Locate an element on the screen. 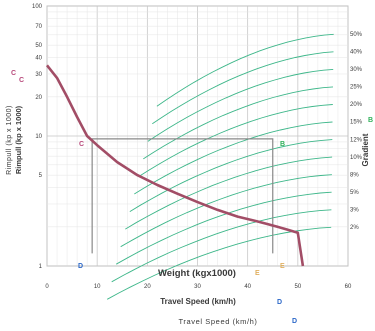 This screenshot has height=331, width=375. gradient-label: 2% is located at coordinates (354, 228).